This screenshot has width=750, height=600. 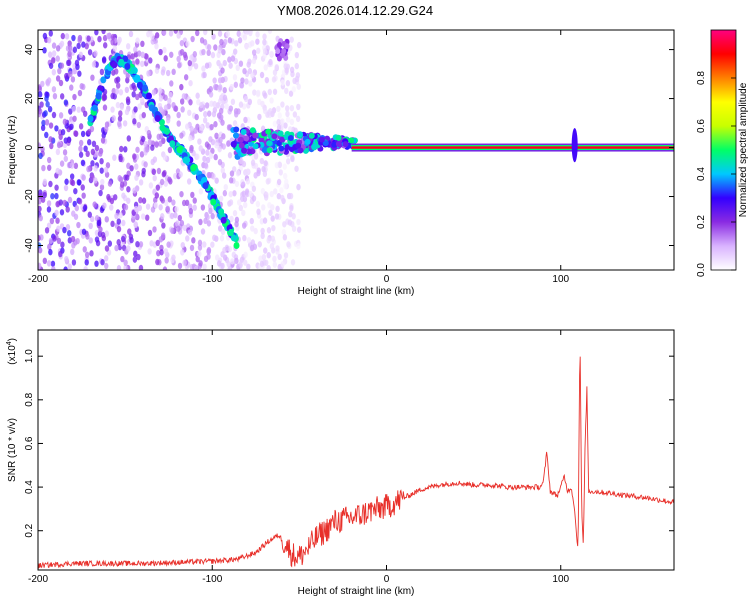 I want to click on colorbar-tick-label: 0.6, so click(x=701, y=126).